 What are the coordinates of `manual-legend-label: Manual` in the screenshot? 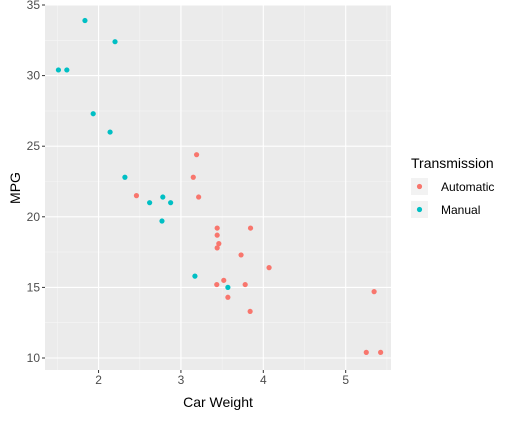 It's located at (460, 210).